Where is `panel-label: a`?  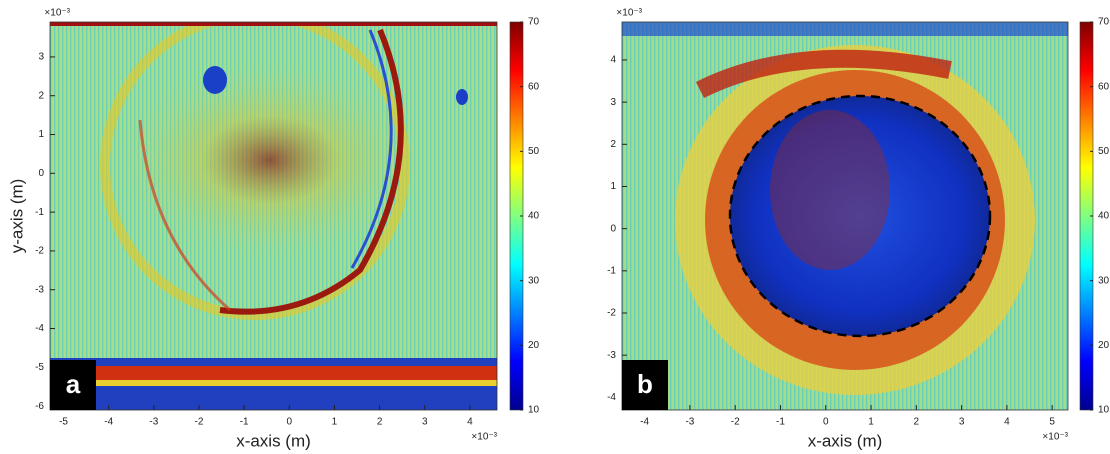 panel-label: a is located at coordinates (73, 384).